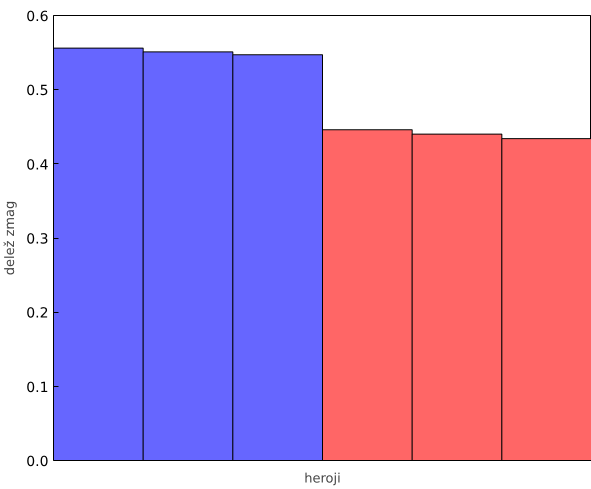  What do you see at coordinates (37, 91) in the screenshot?
I see `y-tick-label: 0.5` at bounding box center [37, 91].